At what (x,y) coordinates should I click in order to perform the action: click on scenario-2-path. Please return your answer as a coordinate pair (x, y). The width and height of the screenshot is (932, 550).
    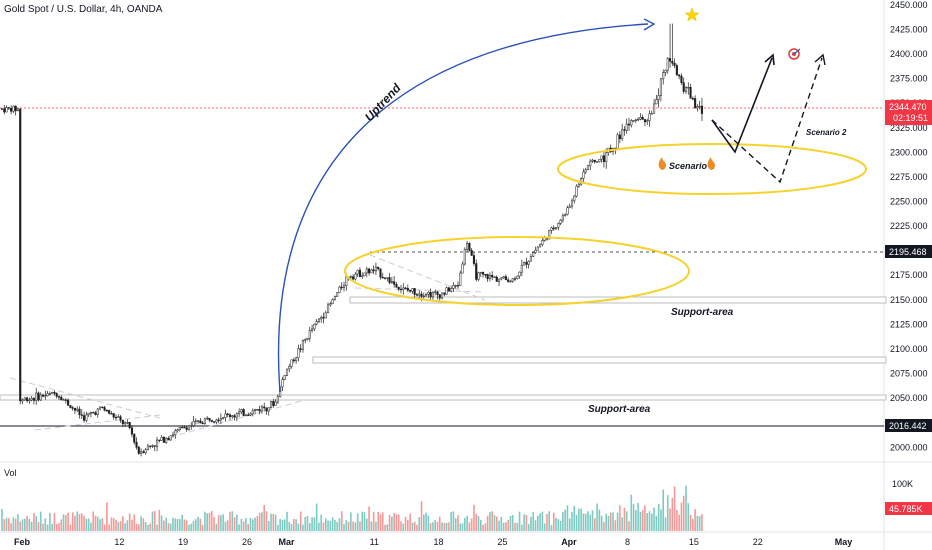
    Looking at the image, I should click on (767, 120).